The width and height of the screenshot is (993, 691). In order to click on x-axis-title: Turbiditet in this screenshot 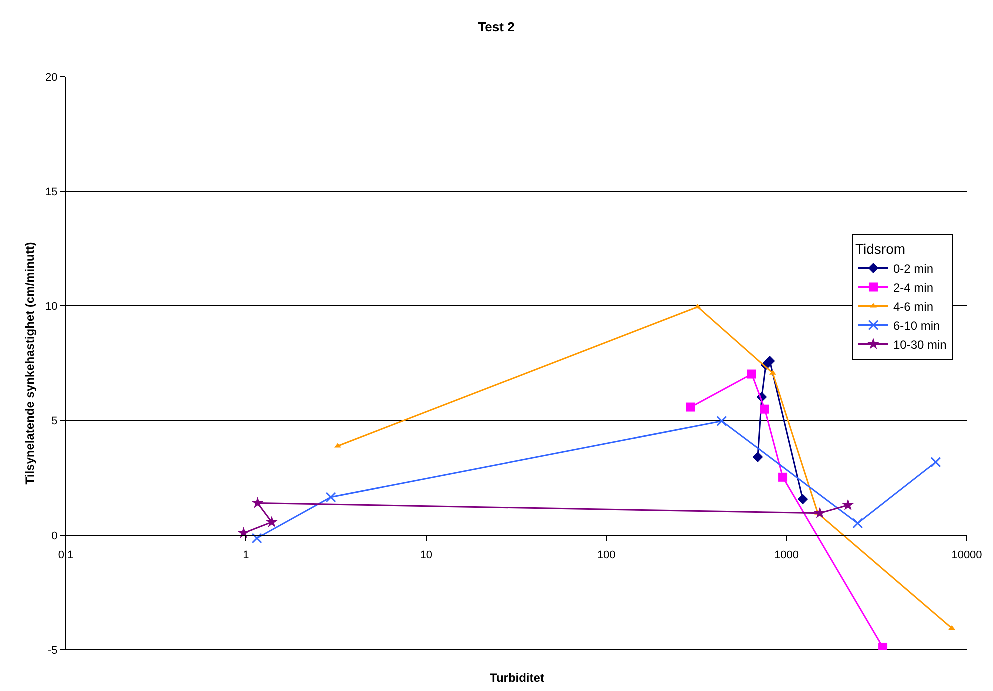, I will do `click(517, 678)`.